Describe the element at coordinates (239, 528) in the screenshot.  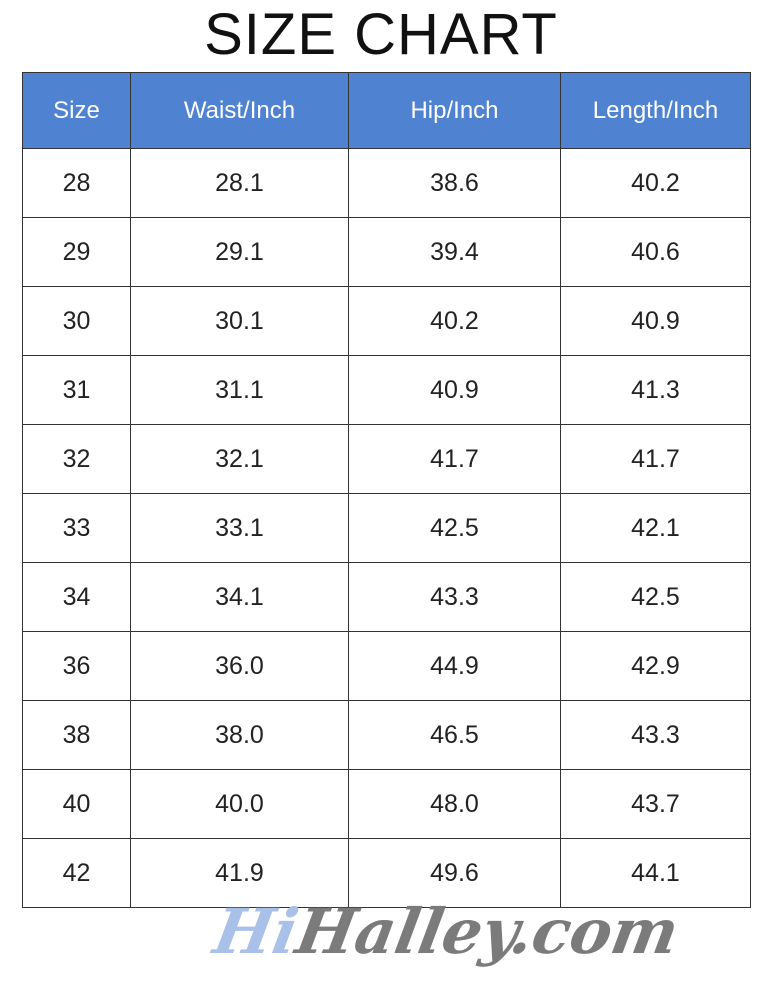
I see `cell-waist: 33.1` at that location.